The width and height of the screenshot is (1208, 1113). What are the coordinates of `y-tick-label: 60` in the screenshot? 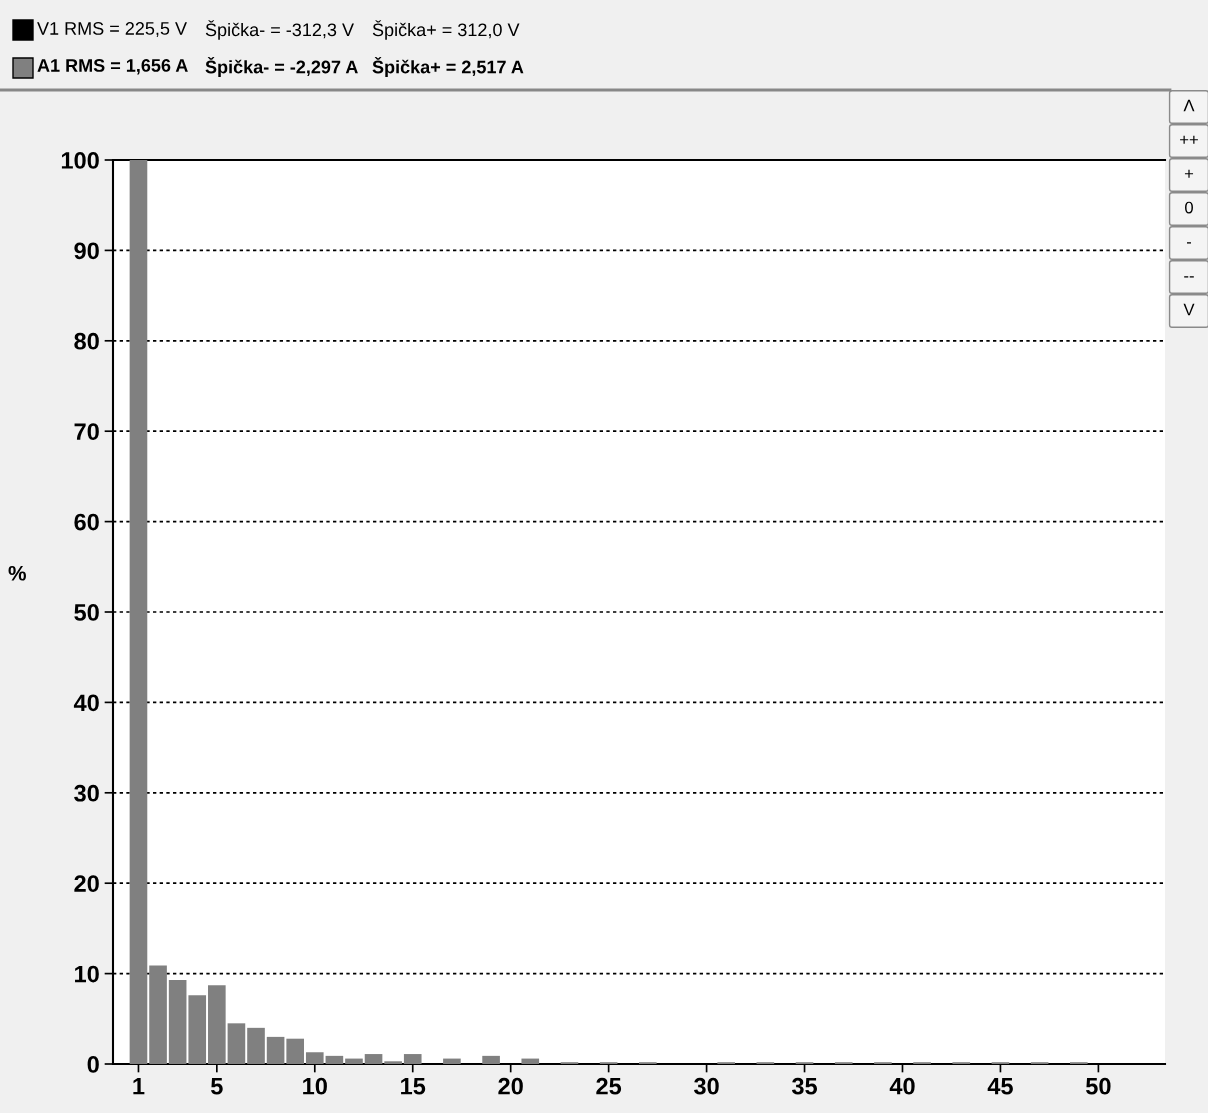 It's located at (86, 522).